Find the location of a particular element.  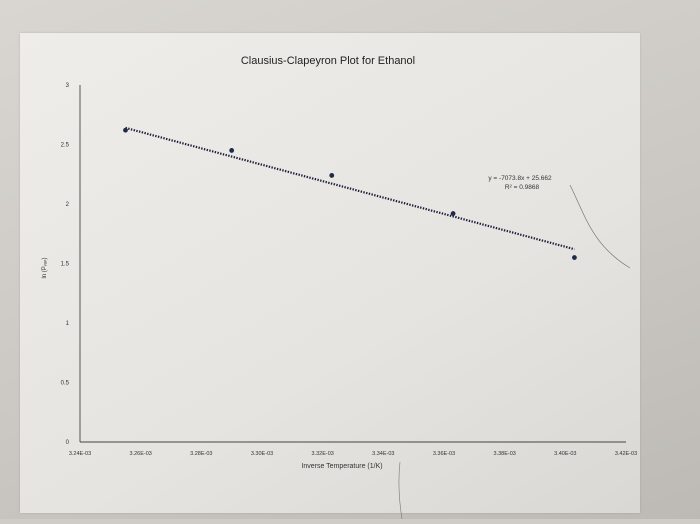

x-tick-label: 3.32E-03 is located at coordinates (323, 454).